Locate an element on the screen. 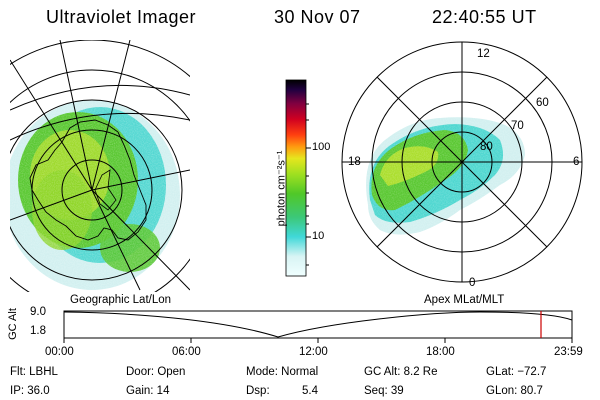  gain-status: Gain: 14 is located at coordinates (148, 391).